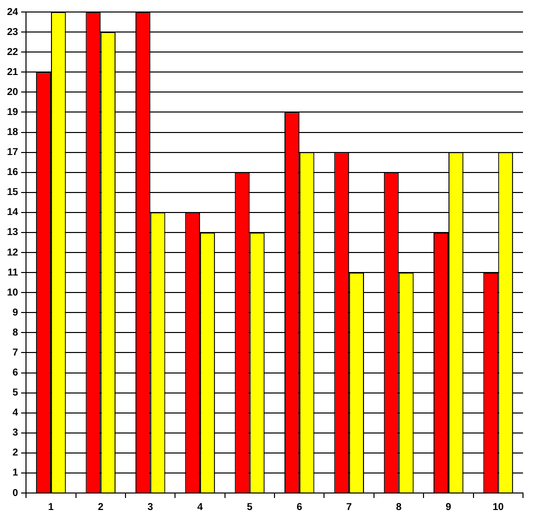  Describe the element at coordinates (249, 507) in the screenshot. I see `x-tick-label: 5` at that location.